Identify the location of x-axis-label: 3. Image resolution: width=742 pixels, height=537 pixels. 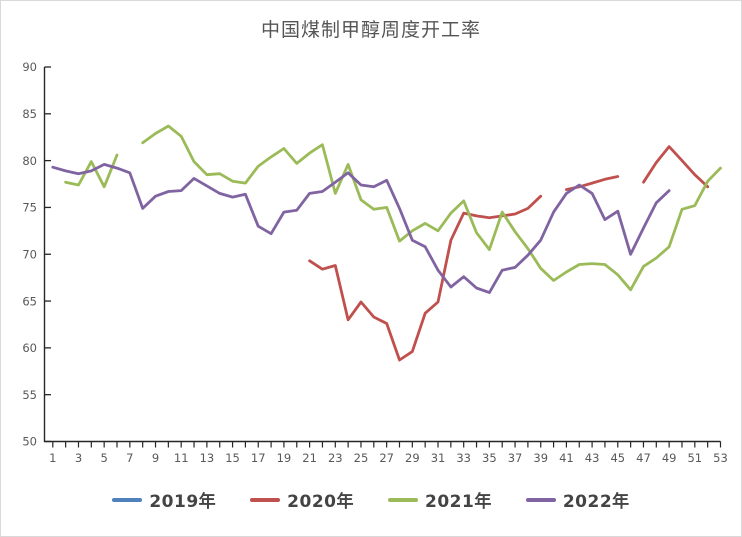
(78, 458).